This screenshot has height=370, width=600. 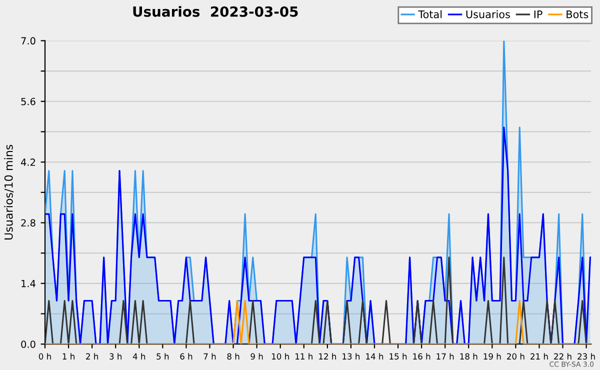 What do you see at coordinates (488, 14) in the screenshot?
I see `legend-label: Usuarios` at bounding box center [488, 14].